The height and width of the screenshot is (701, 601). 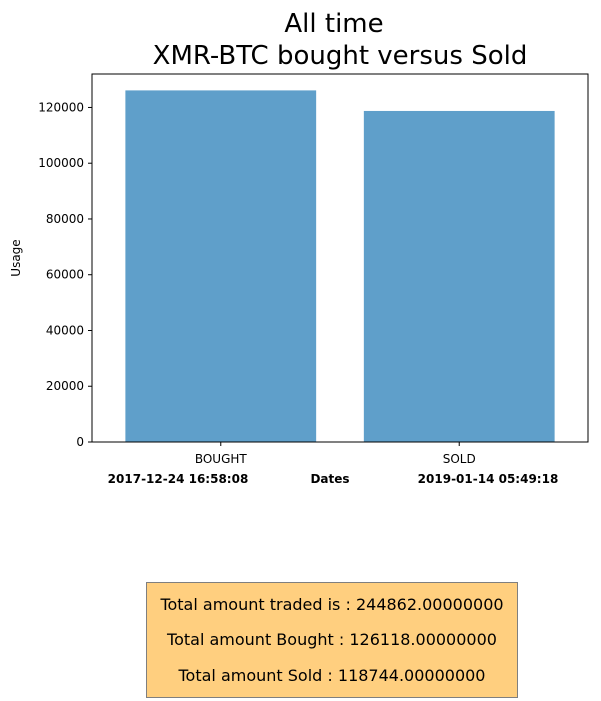 I want to click on total-bought-text: Total amount Bought : 126118.00000000, so click(x=332, y=640).